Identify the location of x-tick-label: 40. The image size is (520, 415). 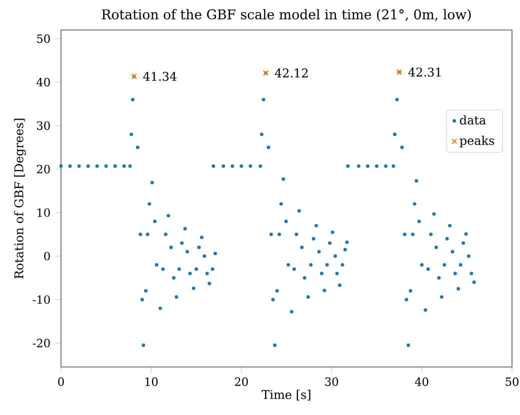
(421, 381).